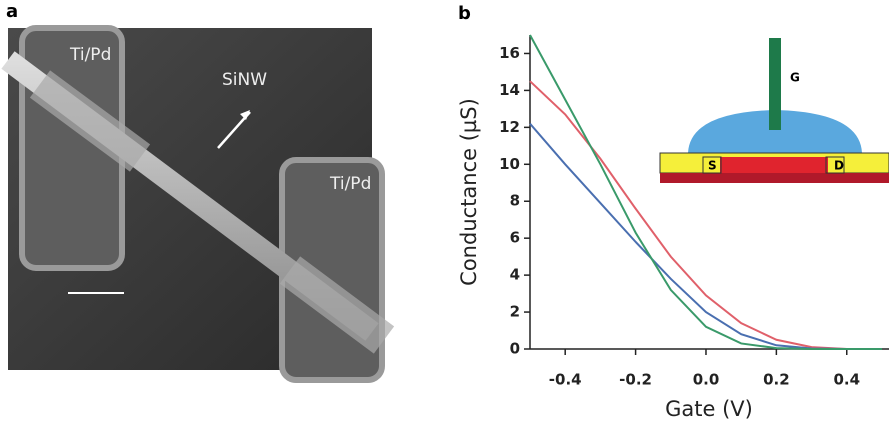  What do you see at coordinates (244, 80) in the screenshot?
I see `annotation: SiNW` at bounding box center [244, 80].